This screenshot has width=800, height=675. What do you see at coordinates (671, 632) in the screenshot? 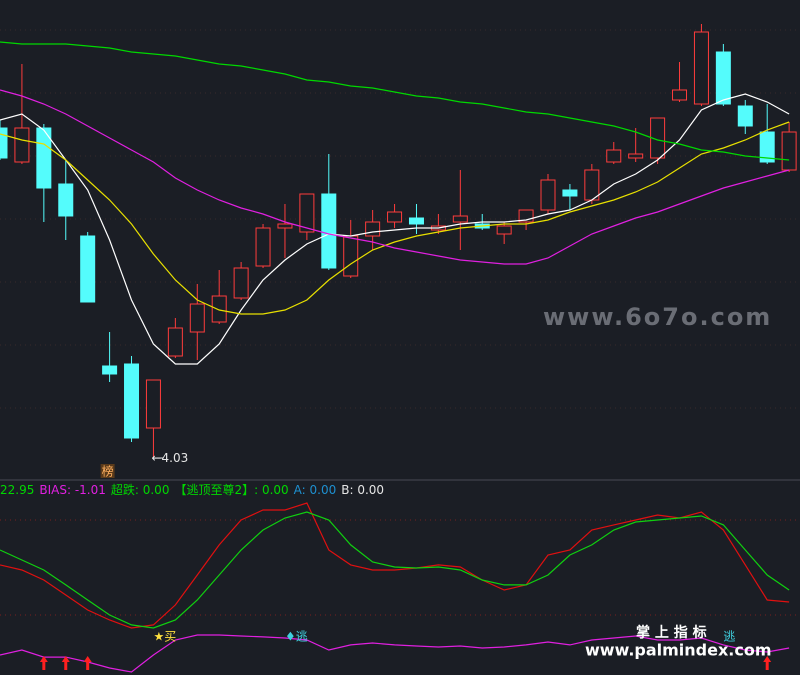
I see `brand: 掌 上 指 标` at bounding box center [671, 632].